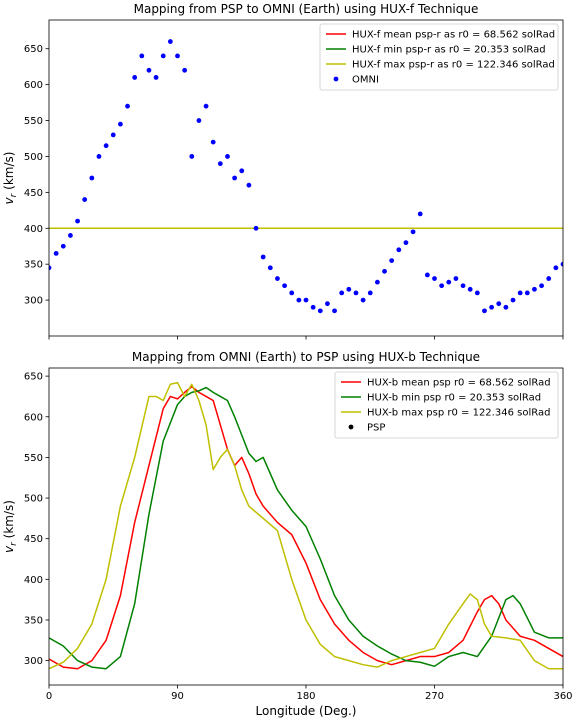  I want to click on legend-label: HUX-b mean psp r0 = 68.562 solRad, so click(459, 383).